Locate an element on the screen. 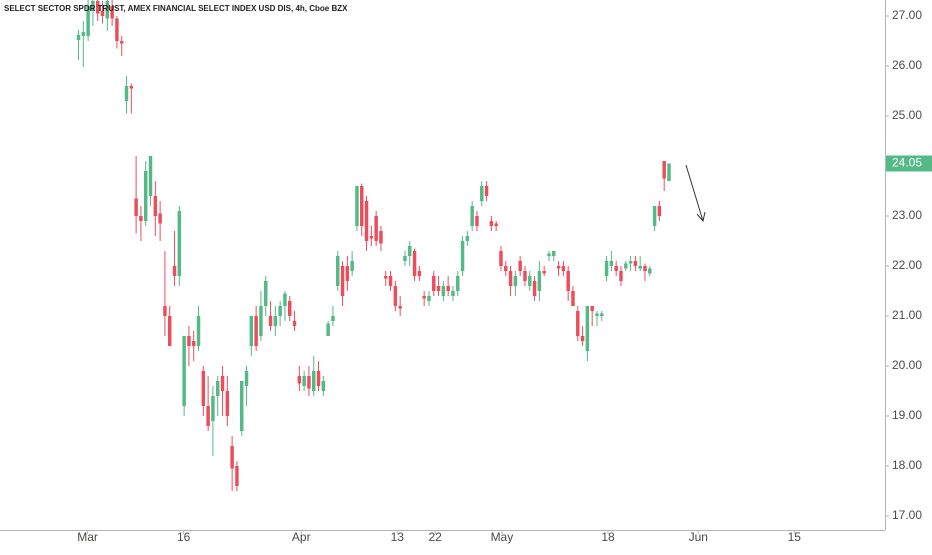 The height and width of the screenshot is (555, 932). x-tick-label: 18 is located at coordinates (608, 537).